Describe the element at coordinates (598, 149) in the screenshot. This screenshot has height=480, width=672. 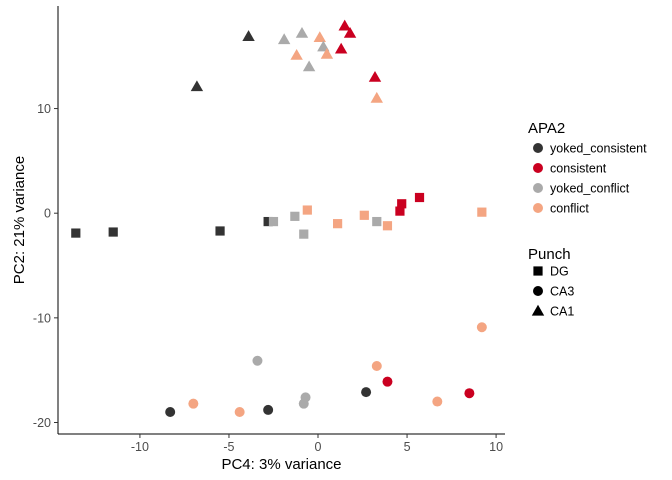
I see `color-legend-label: yoked_consistent` at that location.